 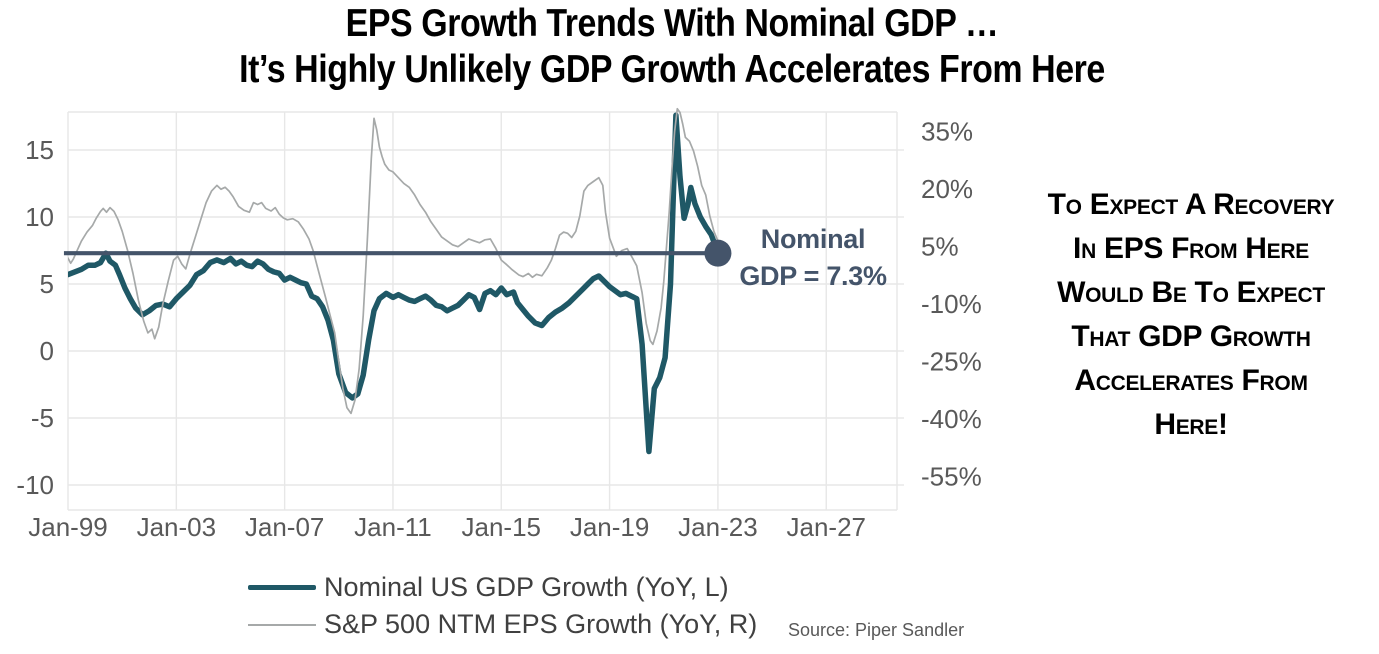 I want to click on side-note-line: Here!, so click(x=1191, y=424).